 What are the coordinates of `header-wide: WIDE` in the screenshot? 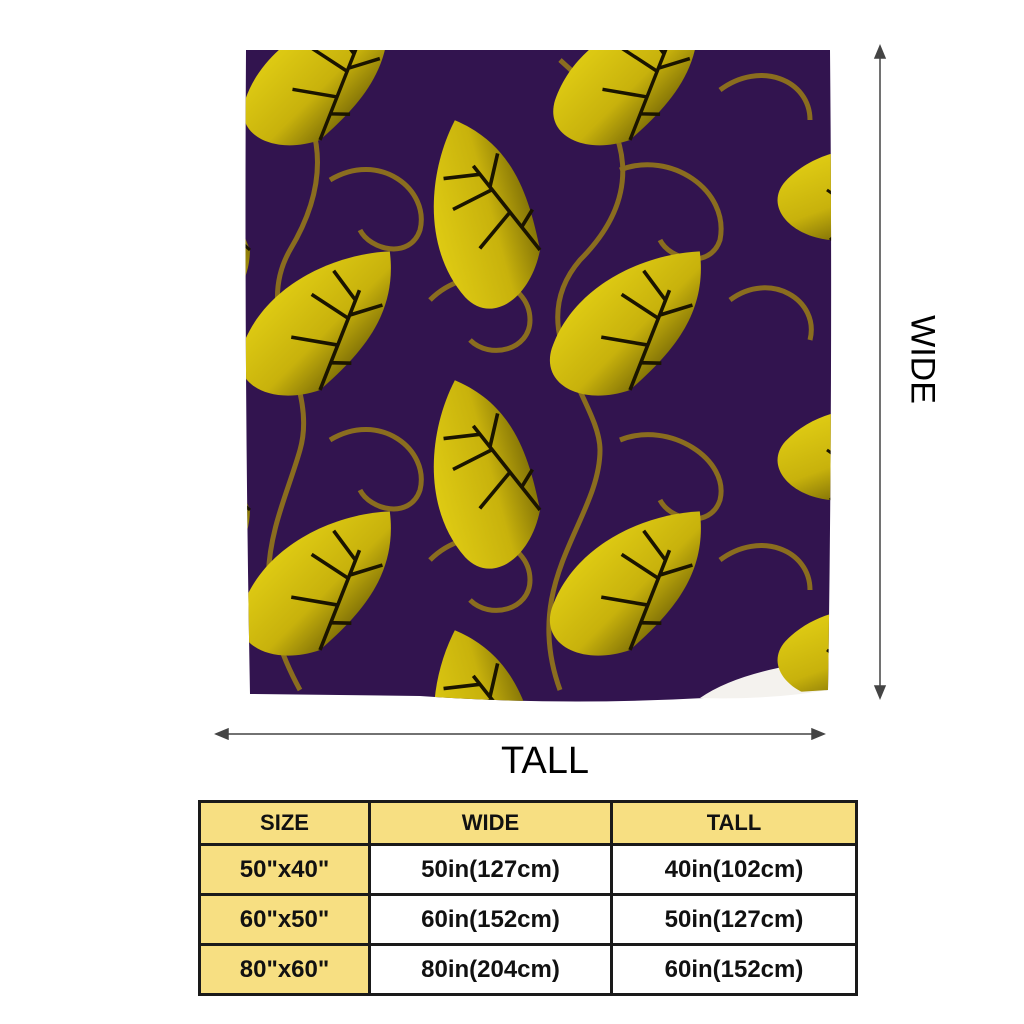 It's located at (490, 823).